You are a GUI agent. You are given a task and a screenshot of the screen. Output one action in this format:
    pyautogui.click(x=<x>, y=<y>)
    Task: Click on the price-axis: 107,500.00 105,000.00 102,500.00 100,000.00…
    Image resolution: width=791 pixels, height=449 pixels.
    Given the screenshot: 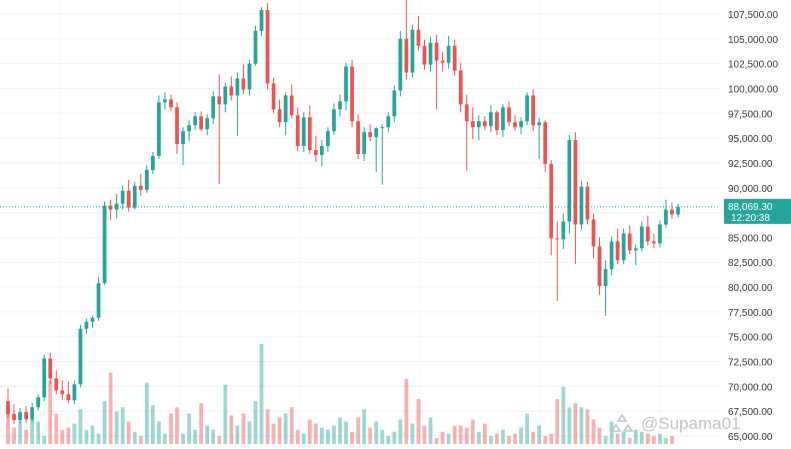 What is the action you would take?
    pyautogui.click(x=753, y=226)
    